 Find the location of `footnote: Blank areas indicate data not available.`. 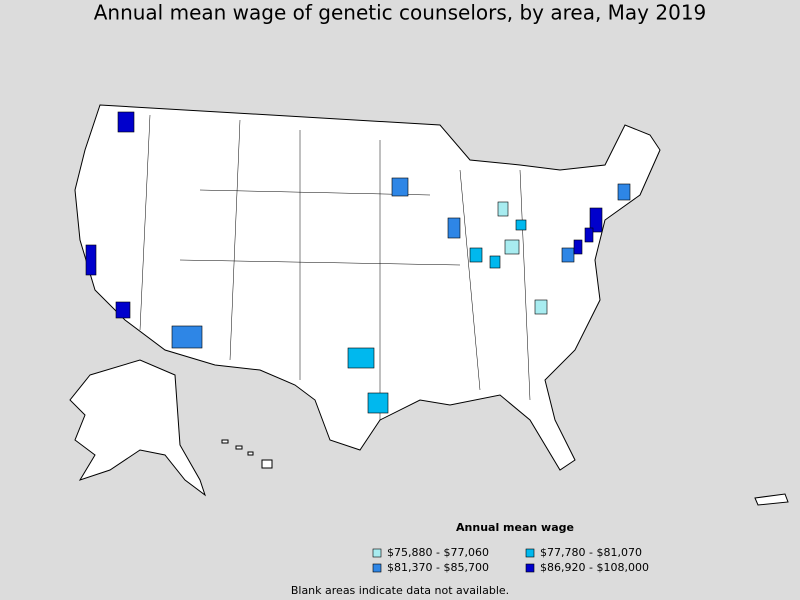

footnote: Blank areas indicate data not available. is located at coordinates (400, 590).